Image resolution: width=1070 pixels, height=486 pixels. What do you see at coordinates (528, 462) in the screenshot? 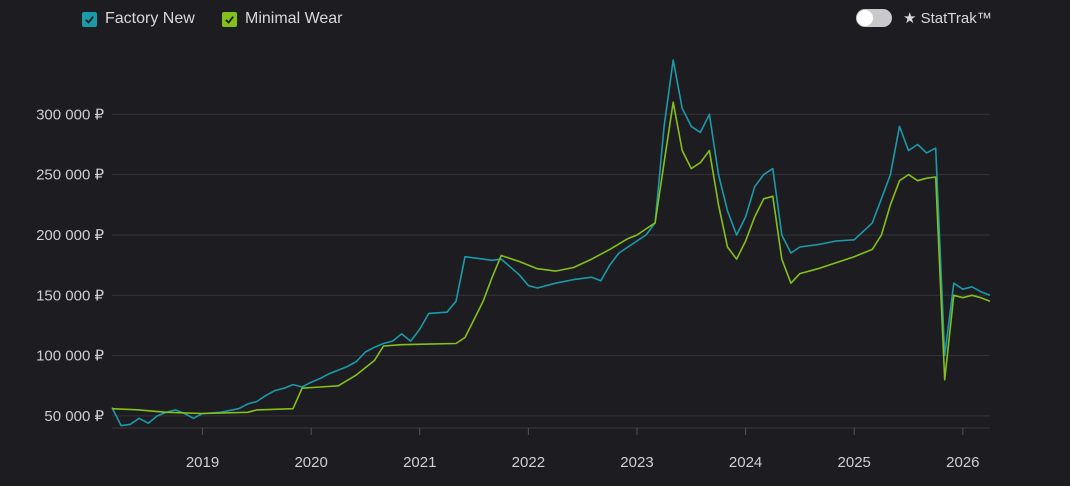
I see `x-tick-label: 2022` at bounding box center [528, 462].